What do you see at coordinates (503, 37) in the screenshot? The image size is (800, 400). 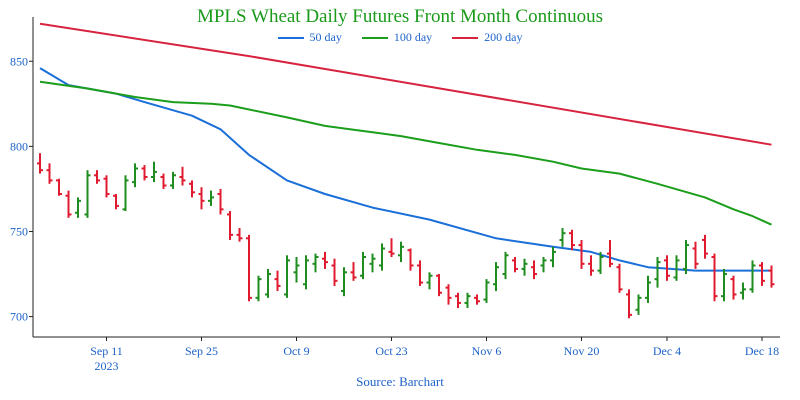 I see `legend-label-200-day: 200 day` at bounding box center [503, 37].